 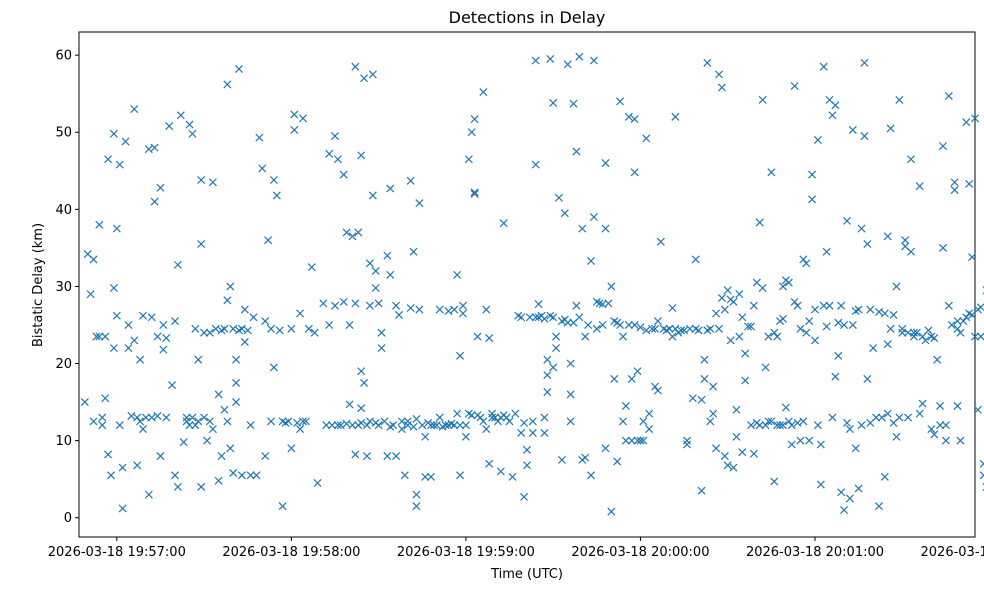 I want to click on x-tick-label: 2026-03-18 19:57:00, so click(x=117, y=552).